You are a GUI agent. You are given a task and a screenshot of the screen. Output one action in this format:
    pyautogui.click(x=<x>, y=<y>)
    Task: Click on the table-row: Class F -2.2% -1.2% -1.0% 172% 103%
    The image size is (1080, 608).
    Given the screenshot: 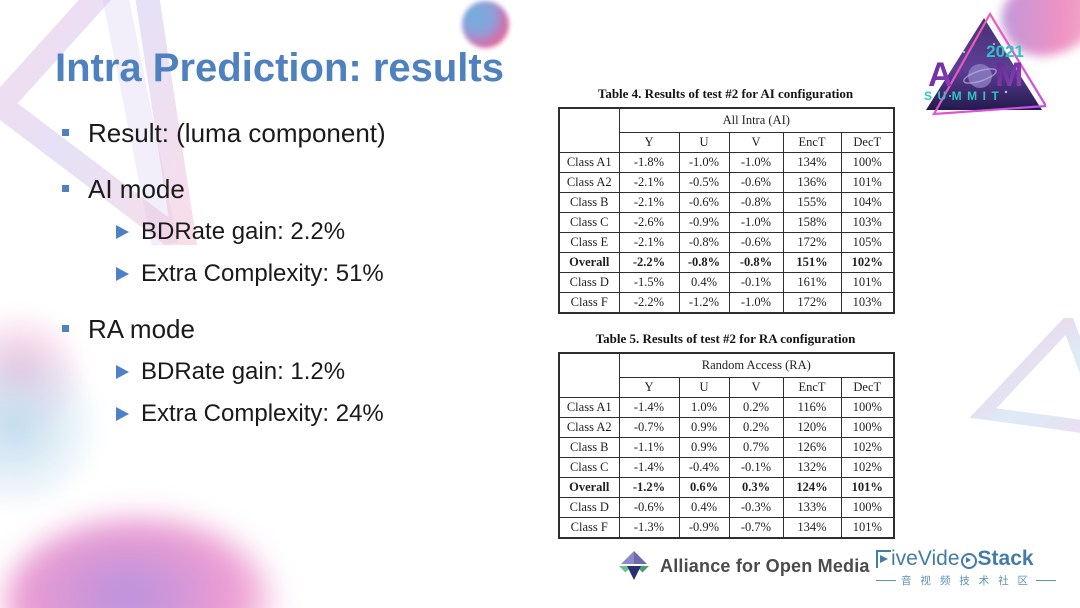 What is the action you would take?
    pyautogui.click(x=726, y=303)
    